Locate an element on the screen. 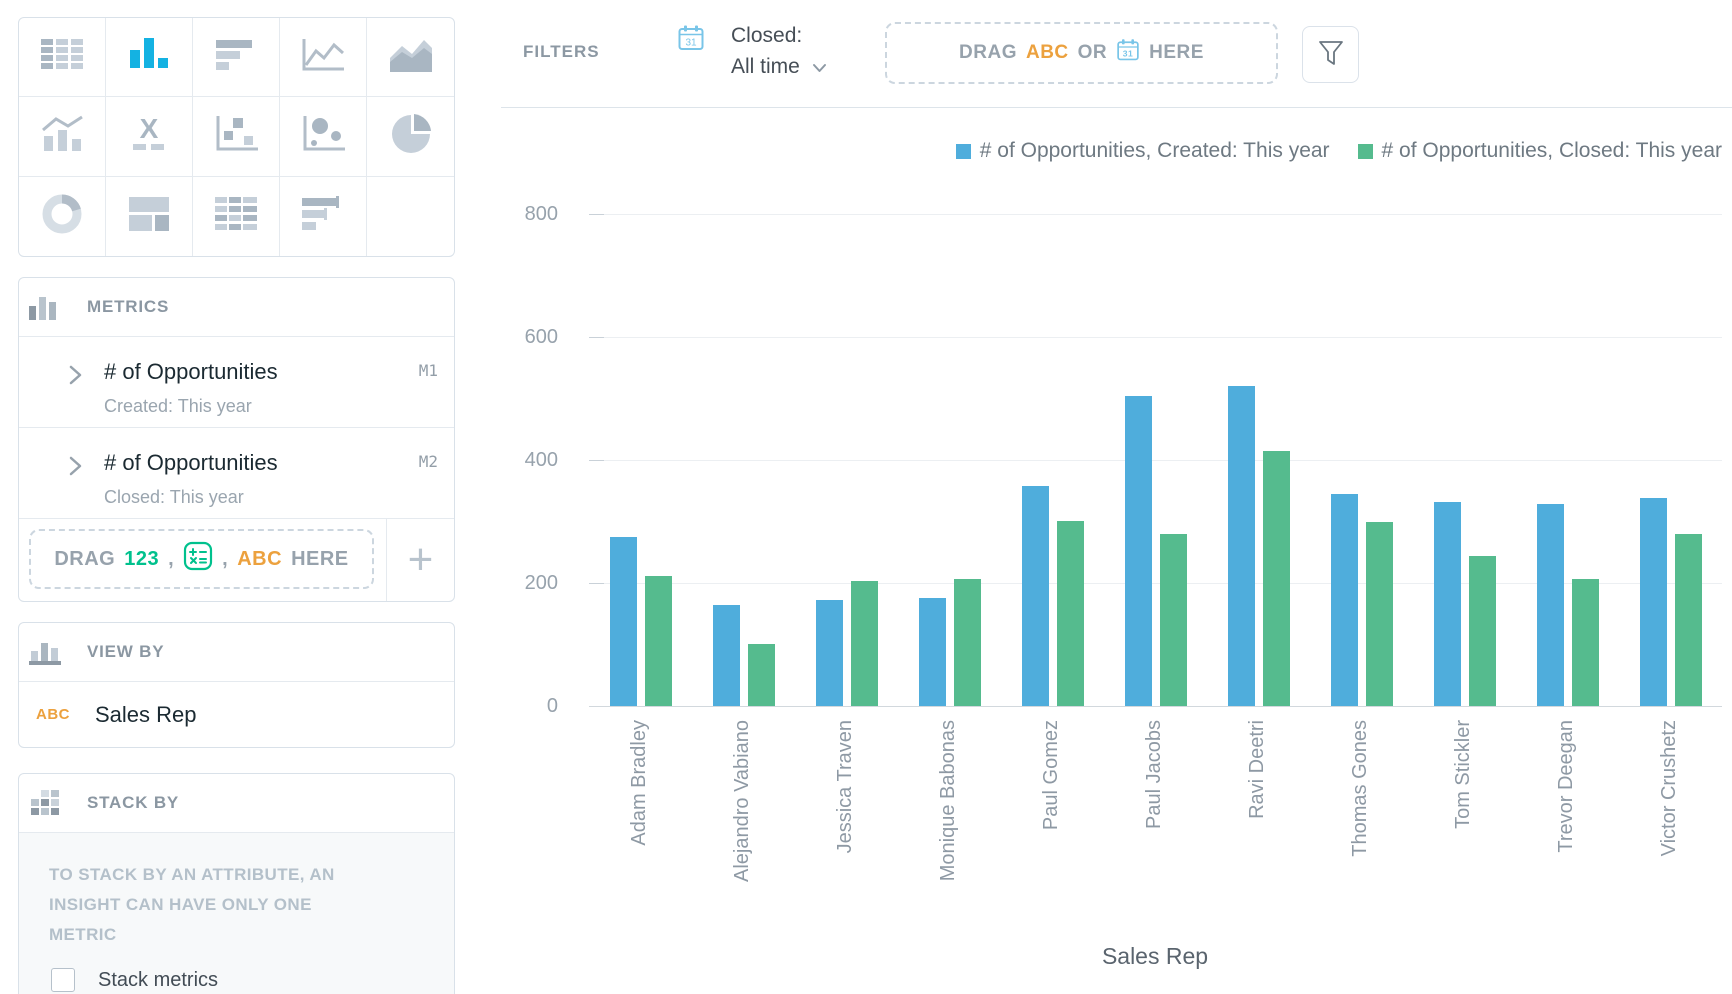  filter-drop-zone: DRAG ABC OR 31 HERE is located at coordinates (1081, 53).